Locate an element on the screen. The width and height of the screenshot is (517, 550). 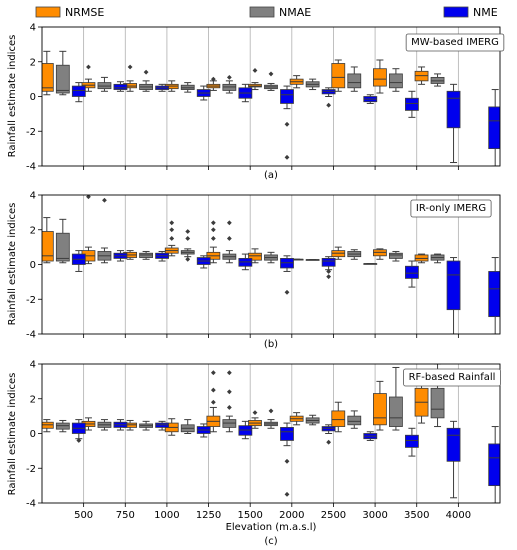
panel-b-annotation: IR-only IMERG is located at coordinates (451, 208).